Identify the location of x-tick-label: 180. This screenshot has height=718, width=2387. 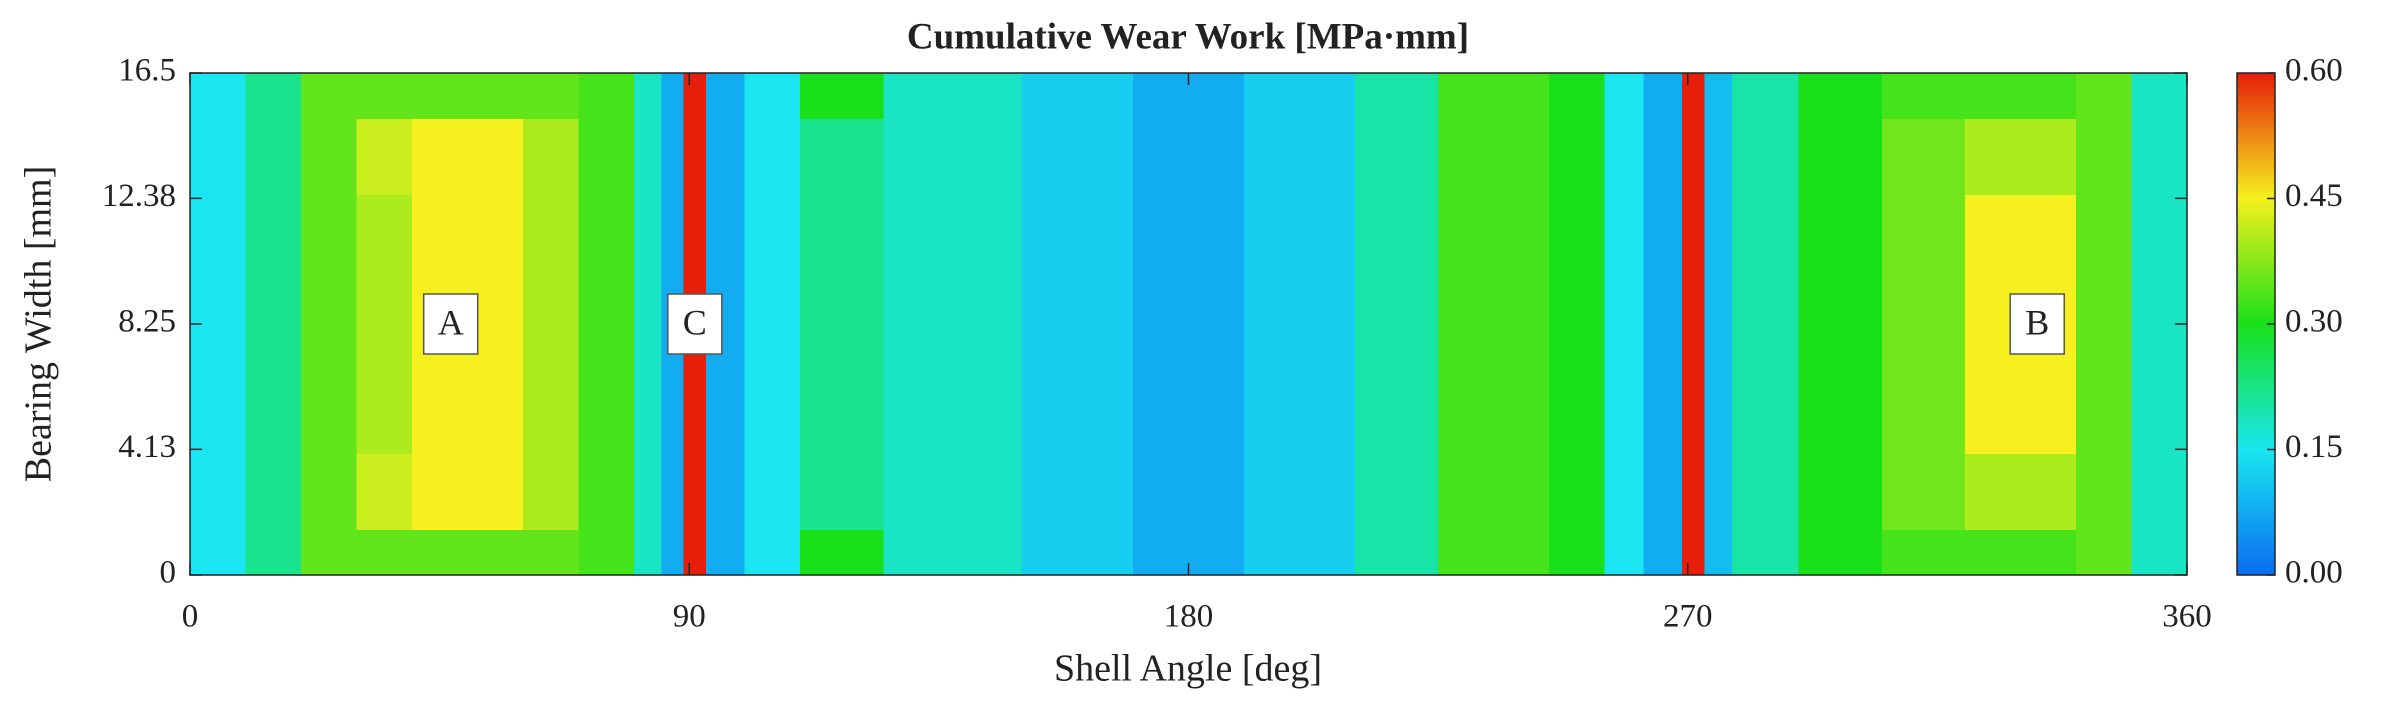
(1189, 617).